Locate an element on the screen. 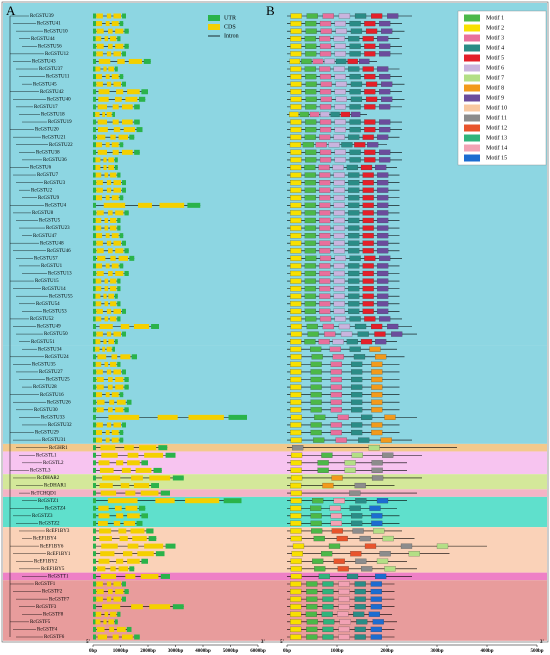  gene-name: RcGSTU50 is located at coordinates (56, 334).